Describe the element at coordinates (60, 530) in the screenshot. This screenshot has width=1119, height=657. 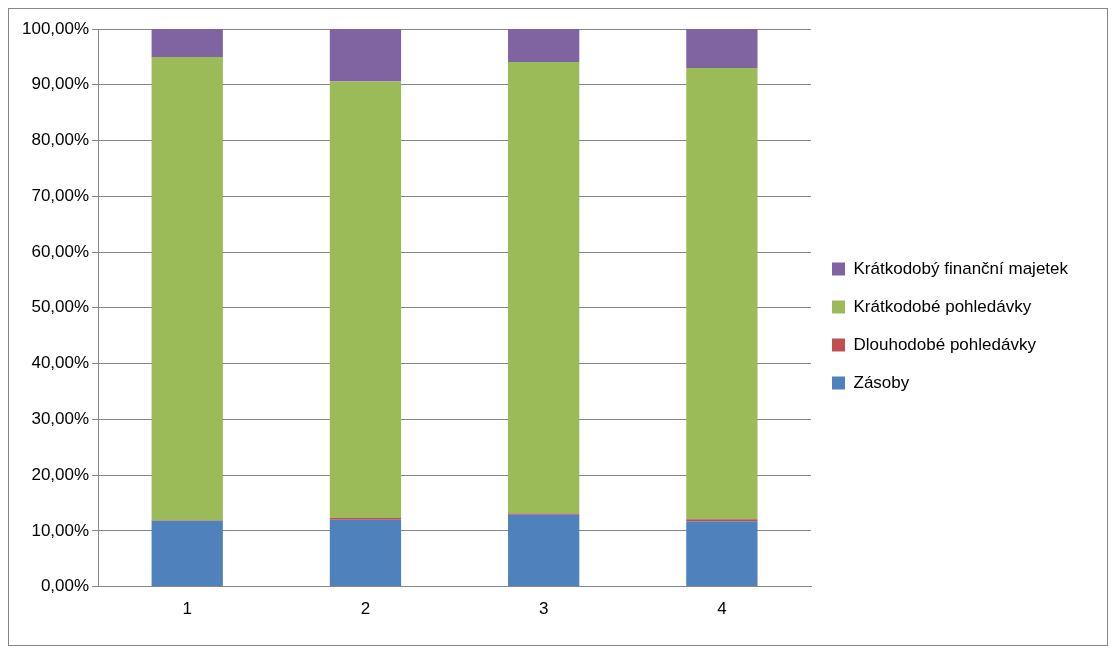
I see `y-tick-label: 10,00%` at that location.